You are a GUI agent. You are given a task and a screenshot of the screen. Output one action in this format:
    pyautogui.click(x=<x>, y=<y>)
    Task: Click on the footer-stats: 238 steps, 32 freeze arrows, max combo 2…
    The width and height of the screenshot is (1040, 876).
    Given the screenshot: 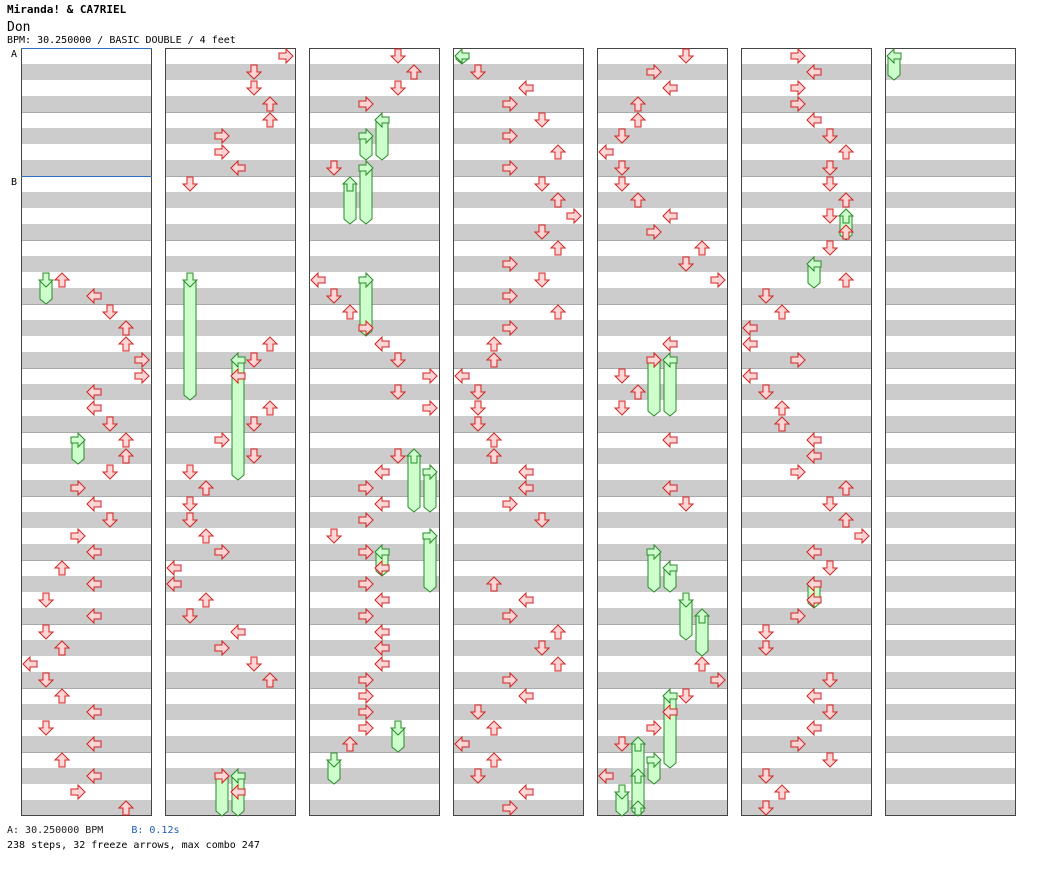 What is the action you would take?
    pyautogui.click(x=133, y=845)
    